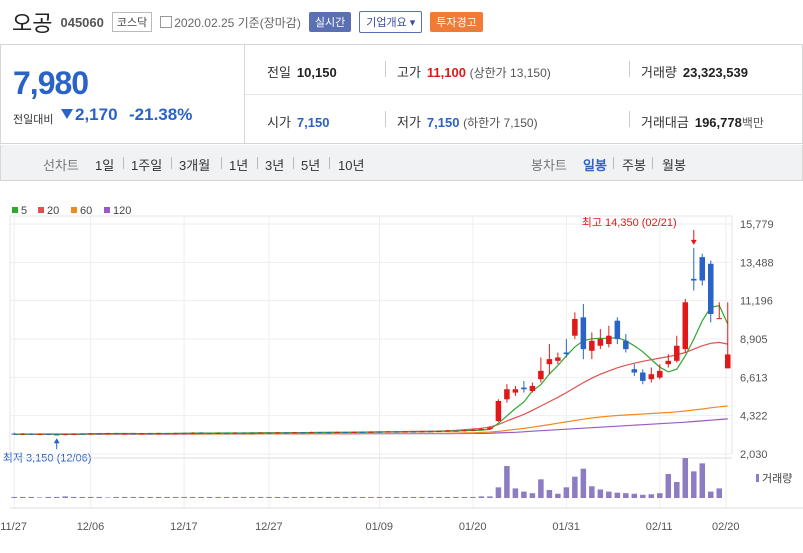 This screenshot has height=553, width=803. Describe the element at coordinates (166, 22) in the screenshot. I see `calendar-icon` at that location.